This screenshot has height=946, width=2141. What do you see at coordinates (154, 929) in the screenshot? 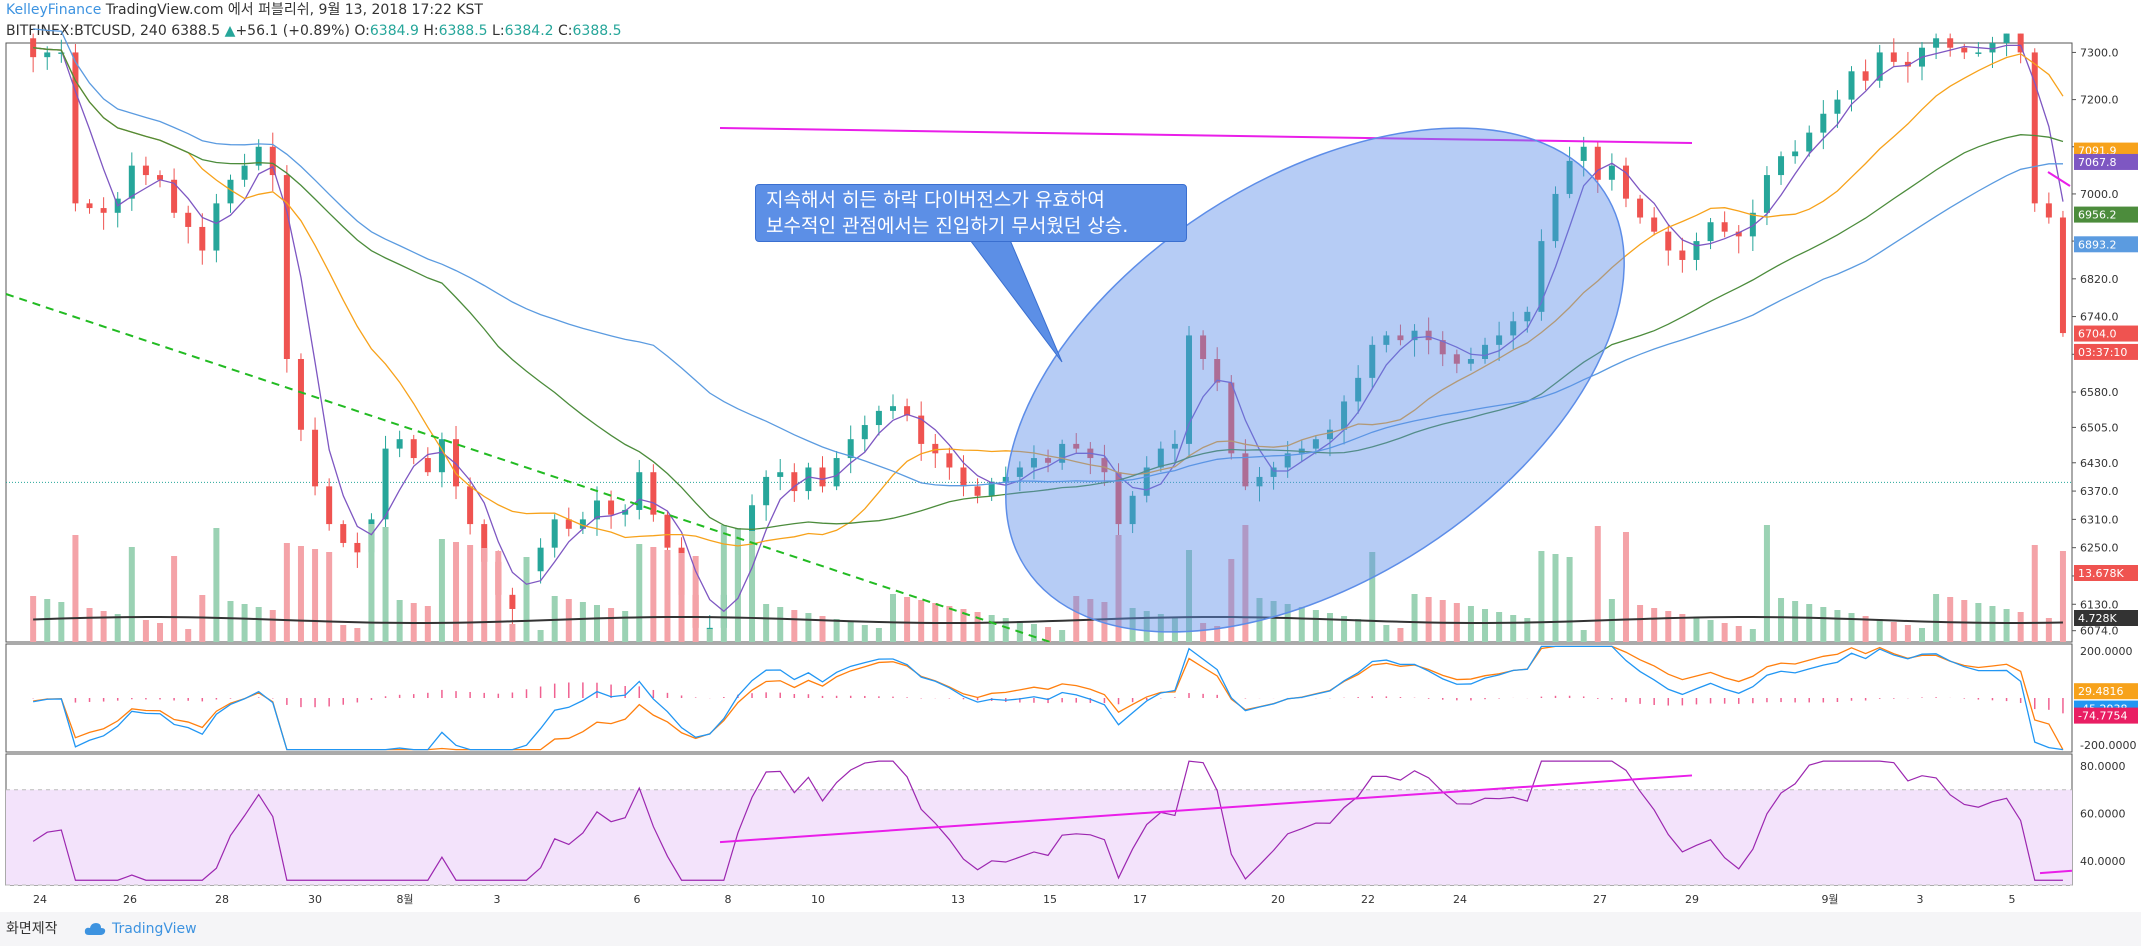
I see `tradingview-label: TradingView` at bounding box center [154, 929].